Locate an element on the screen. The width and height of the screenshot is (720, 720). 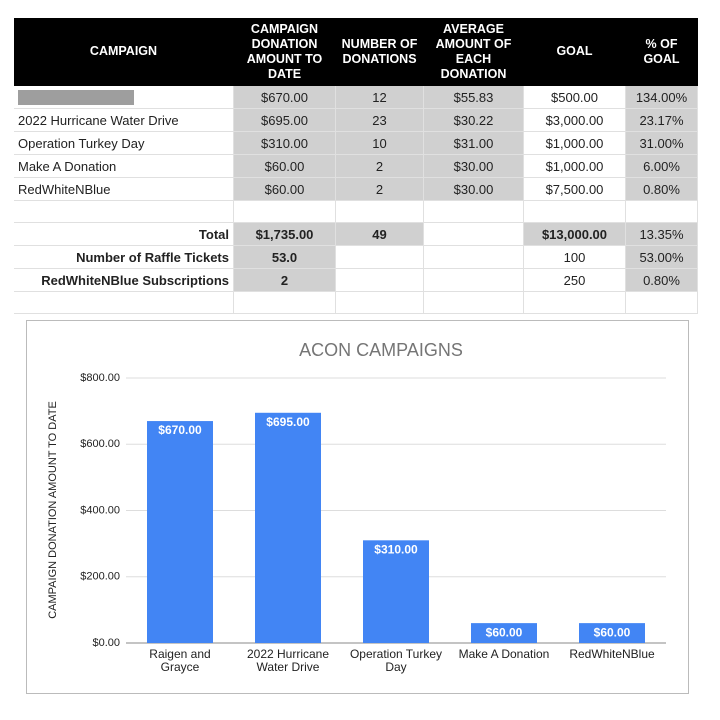
header-cell: CAMPAIGN DONATION AMOUNT TO DATE is located at coordinates (285, 52).